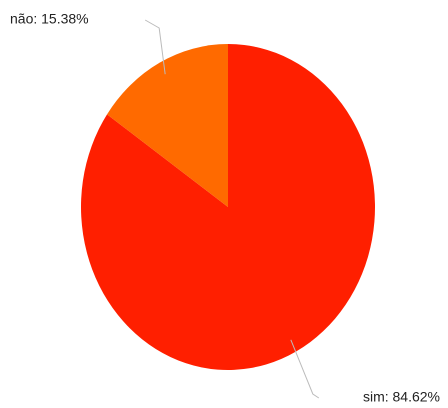  Describe the element at coordinates (167, 125) in the screenshot. I see `pie-slice` at that location.